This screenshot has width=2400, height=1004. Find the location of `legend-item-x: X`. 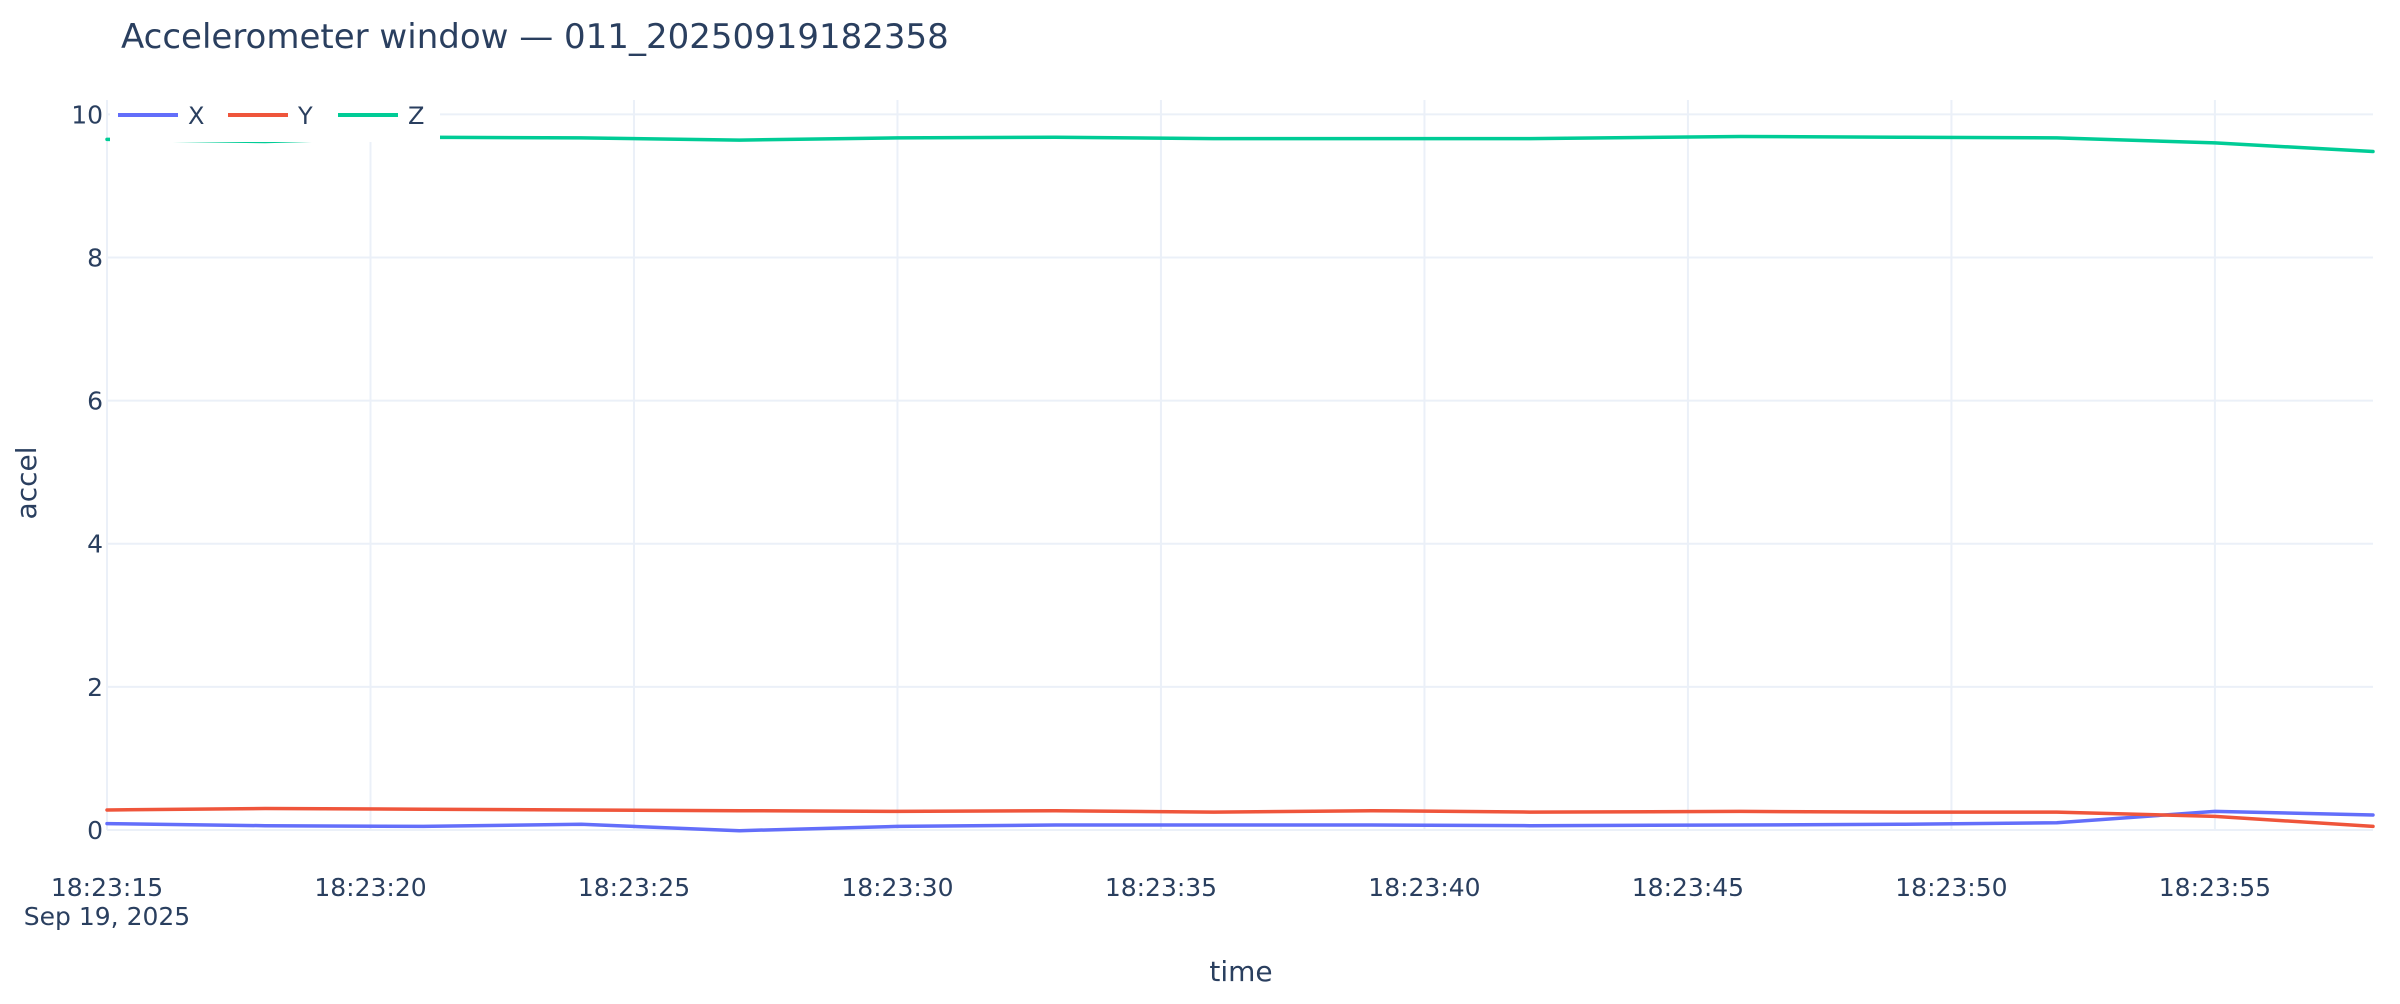

legend-item-x: X is located at coordinates (161, 116).